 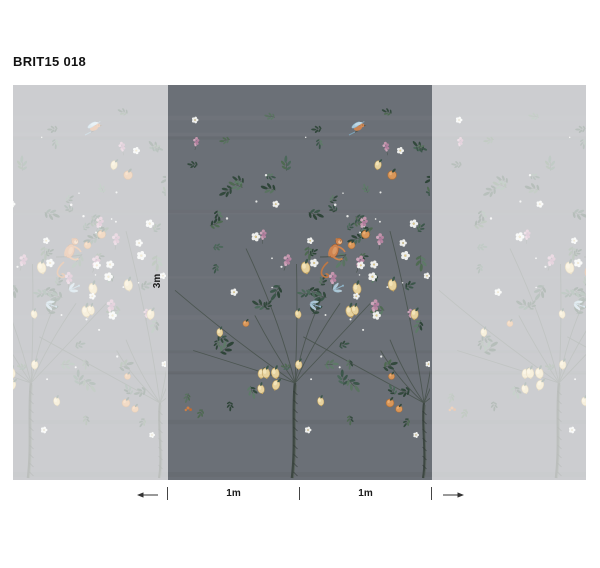 I want to click on product-code: BRIT15 018, so click(x=50, y=61).